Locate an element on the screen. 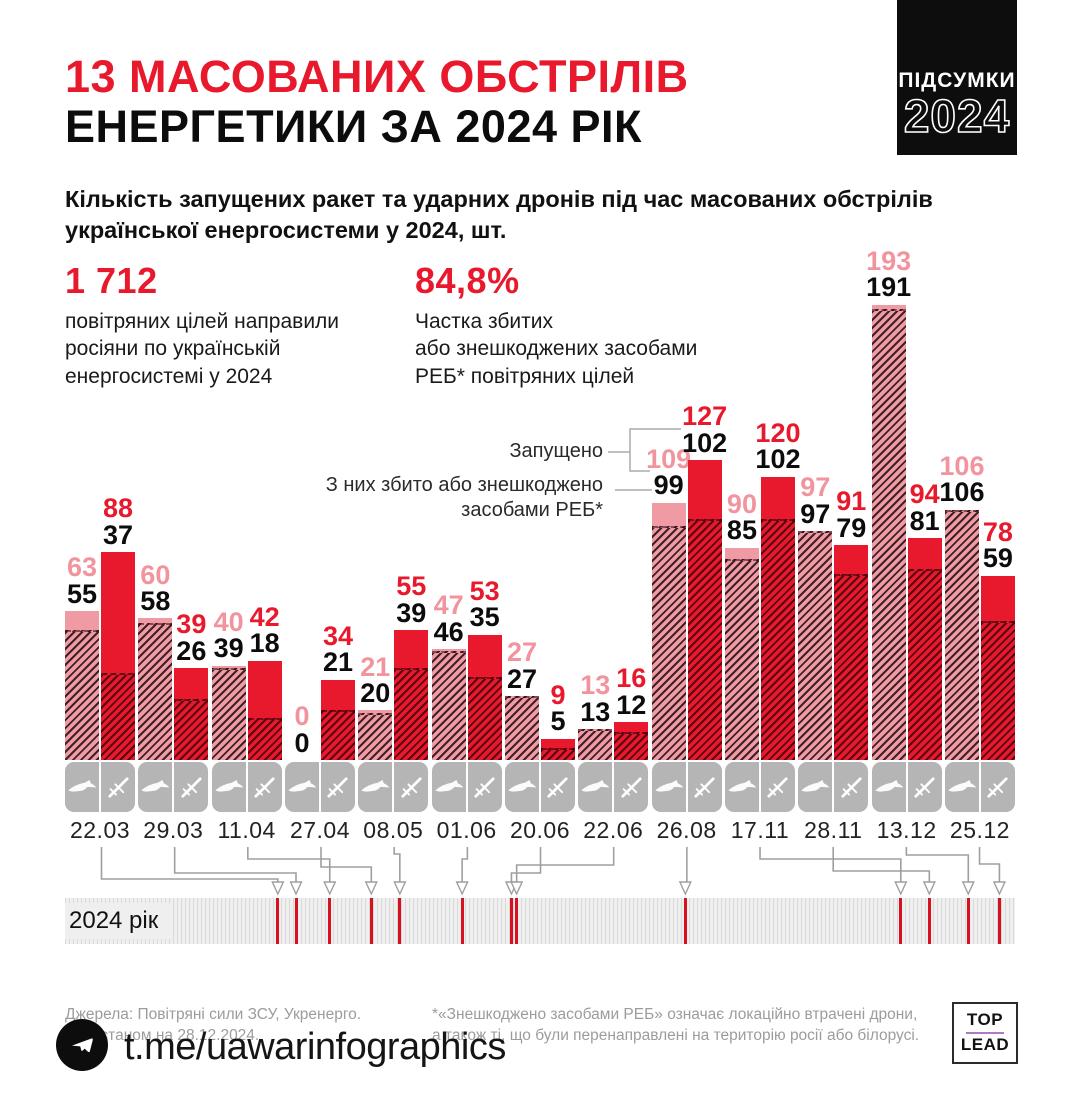  bar-group: 47 46 53 35 is located at coordinates (466, 668).